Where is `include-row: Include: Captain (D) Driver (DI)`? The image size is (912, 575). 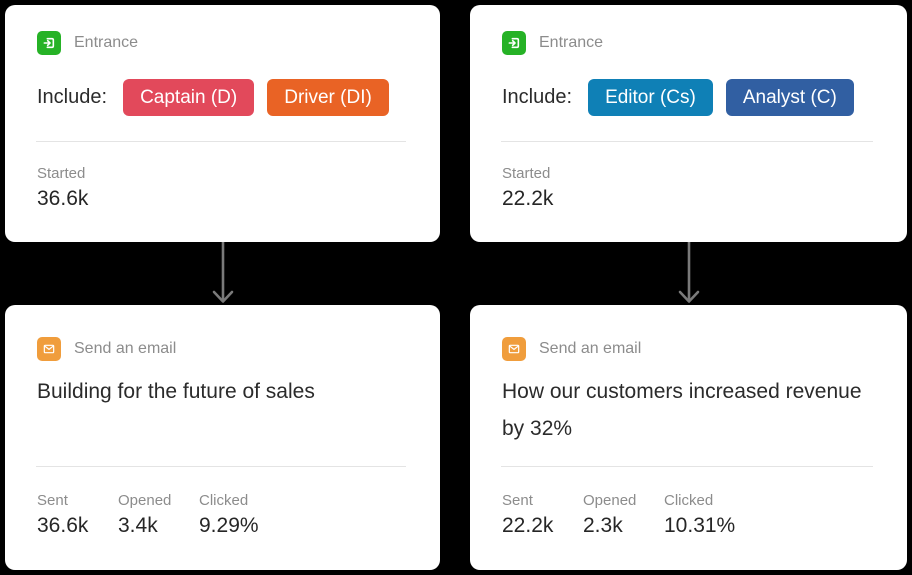
include-row: Include: Captain (D) Driver (DI) is located at coordinates (219, 97).